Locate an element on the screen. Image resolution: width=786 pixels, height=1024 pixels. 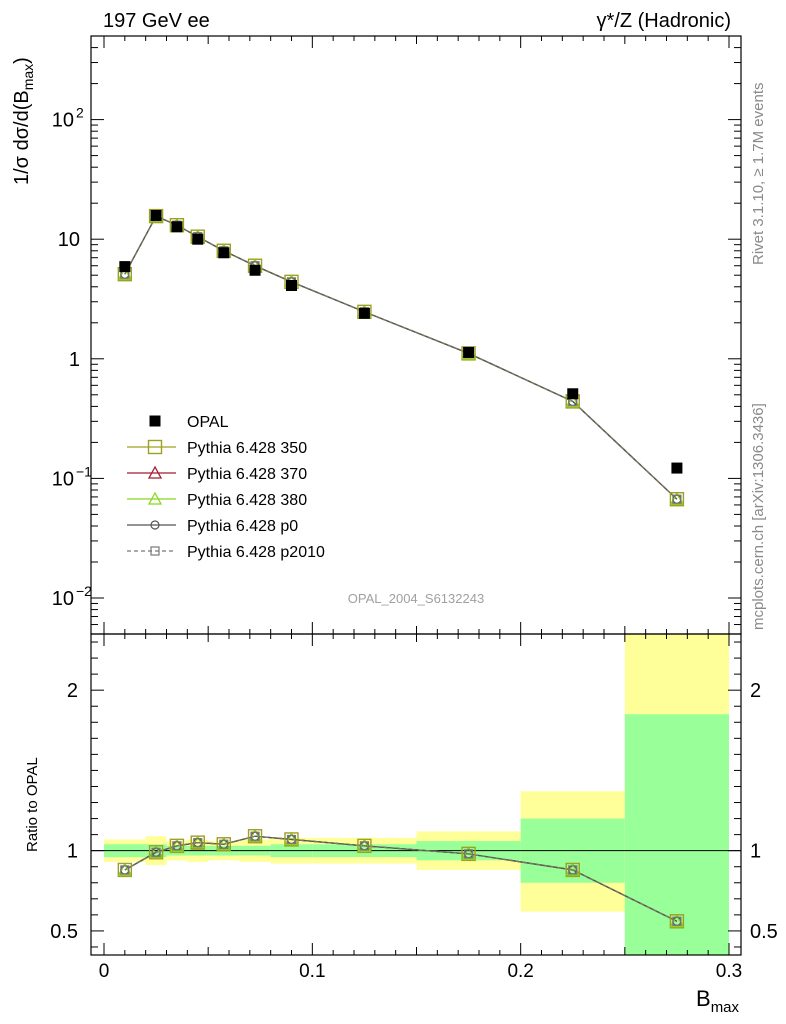
legend-label-4: Pythia 6.428 p0 is located at coordinates (242, 526).